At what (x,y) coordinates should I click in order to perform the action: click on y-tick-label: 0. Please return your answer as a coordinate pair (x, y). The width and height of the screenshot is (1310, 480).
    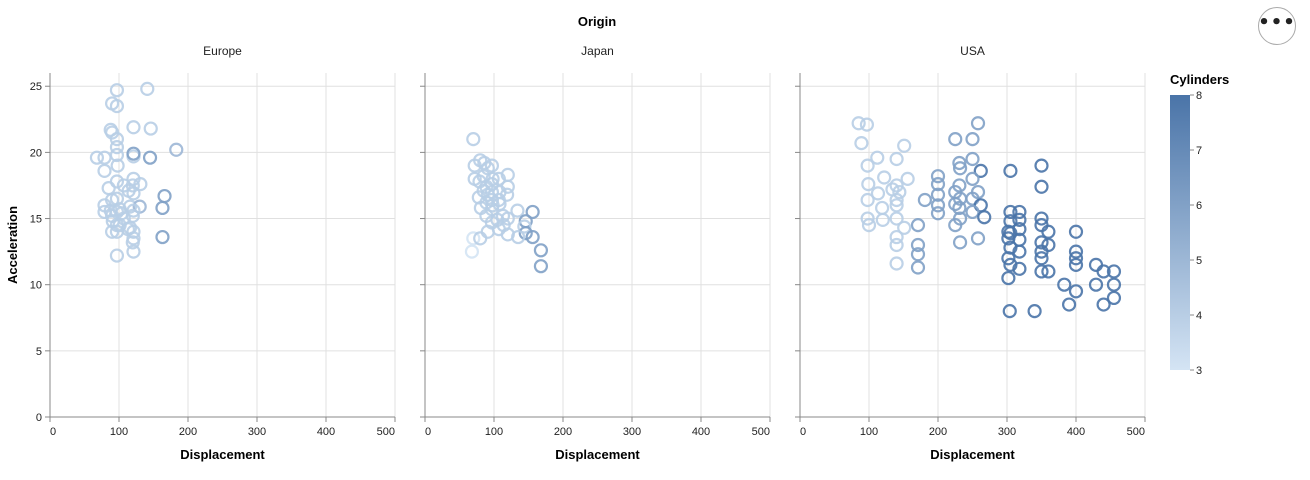
    Looking at the image, I should click on (39, 418).